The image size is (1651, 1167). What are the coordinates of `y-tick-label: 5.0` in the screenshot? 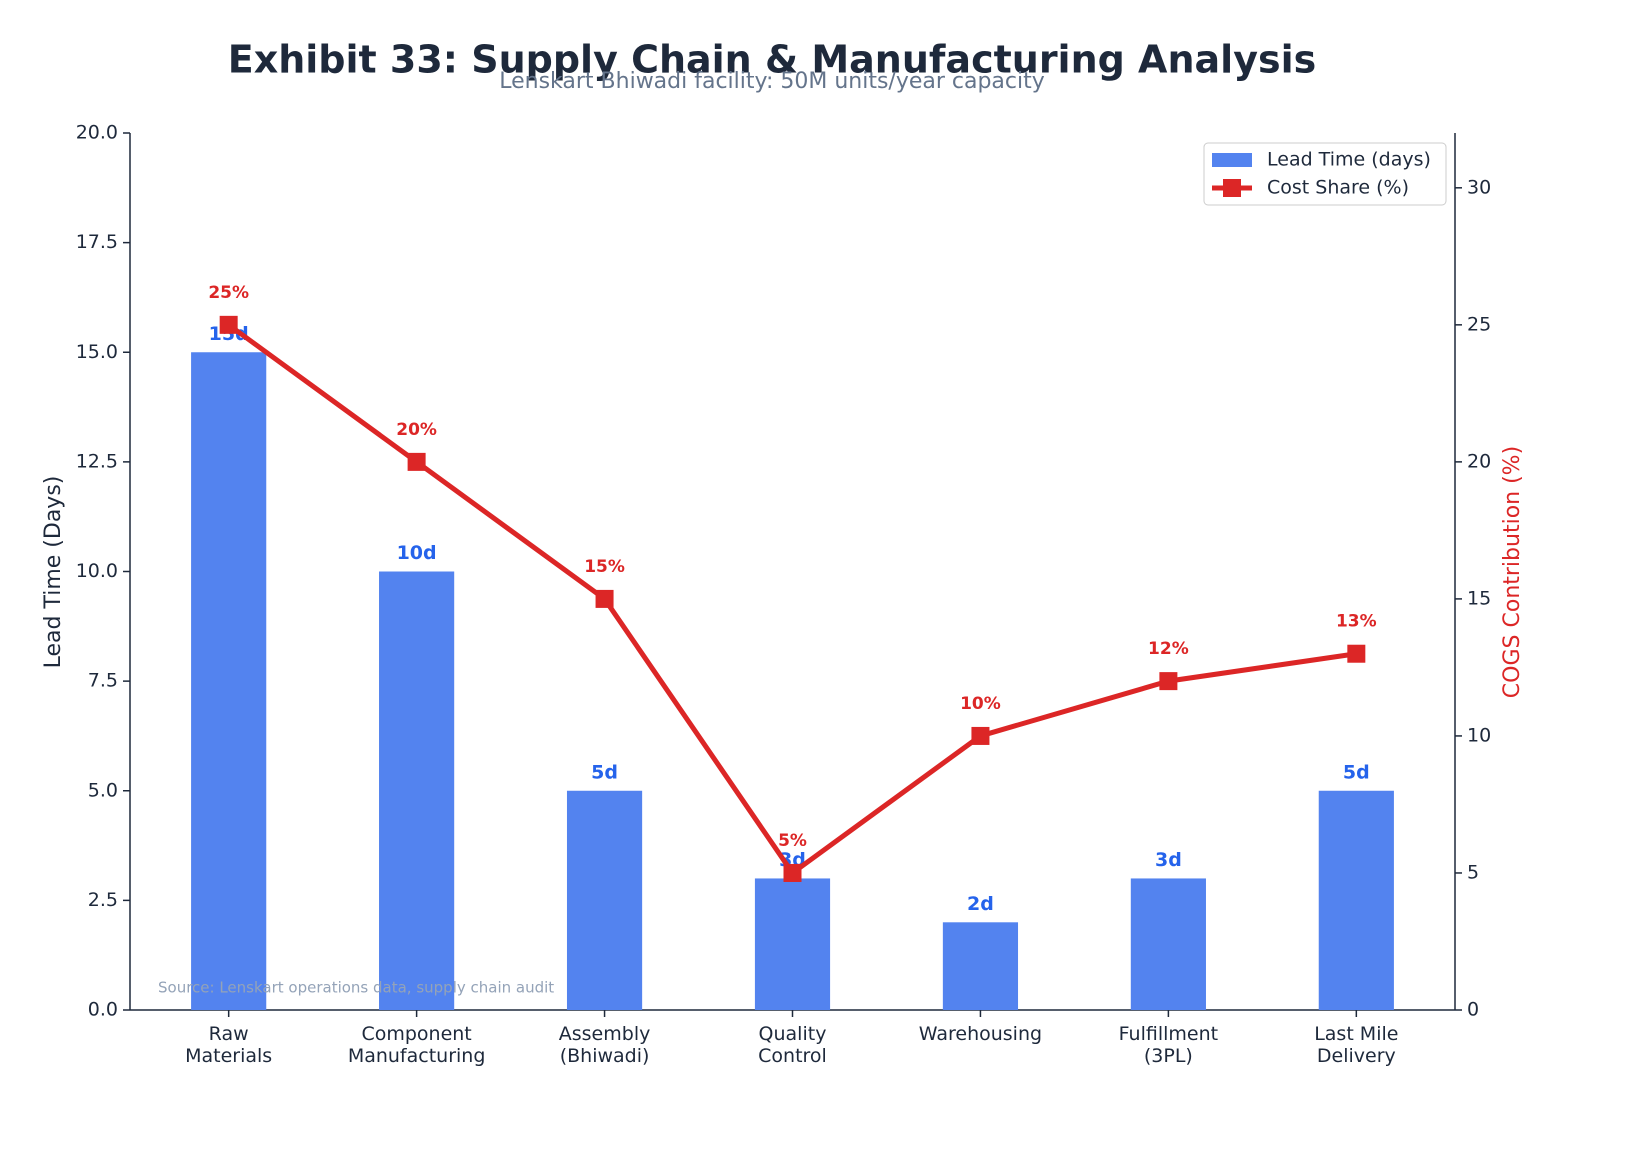 It's located at (103, 790).